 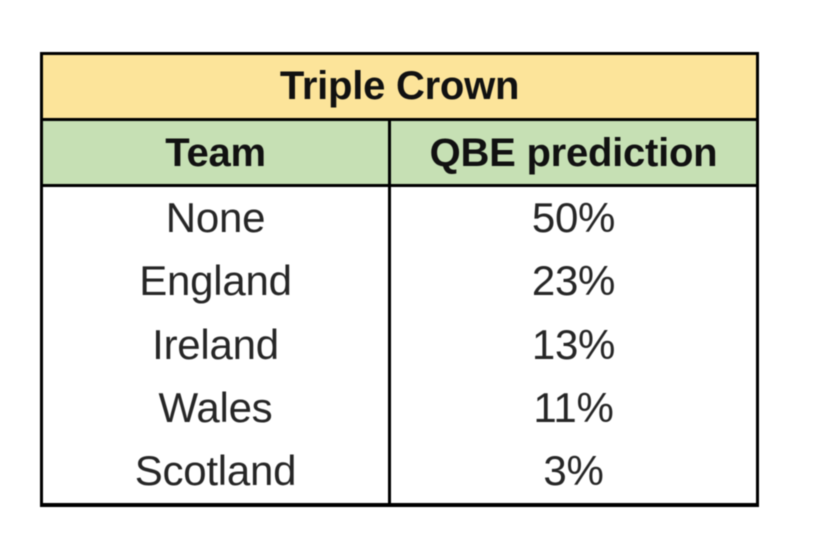 I want to click on prediction-cell: 23%, so click(x=573, y=281).